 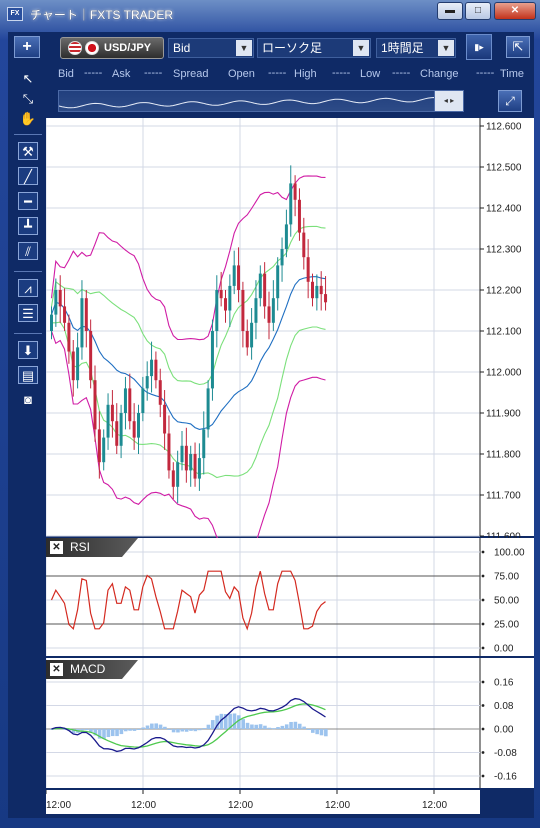 What do you see at coordinates (153, 73) in the screenshot?
I see `info-value-ask: -----` at bounding box center [153, 73].